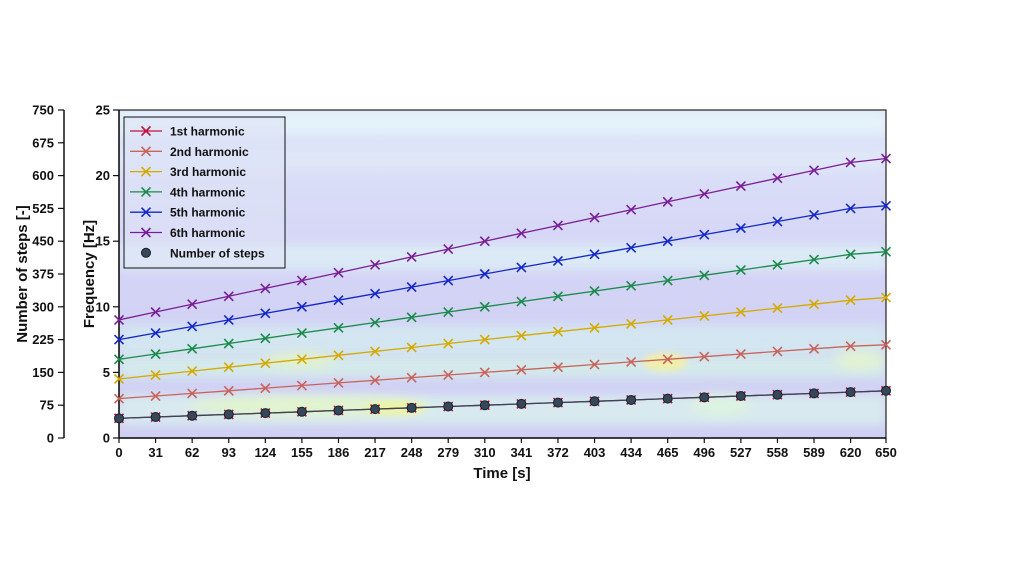 This screenshot has width=1024, height=576. What do you see at coordinates (106, 372) in the screenshot?
I see `y-tick-label: 5` at bounding box center [106, 372].